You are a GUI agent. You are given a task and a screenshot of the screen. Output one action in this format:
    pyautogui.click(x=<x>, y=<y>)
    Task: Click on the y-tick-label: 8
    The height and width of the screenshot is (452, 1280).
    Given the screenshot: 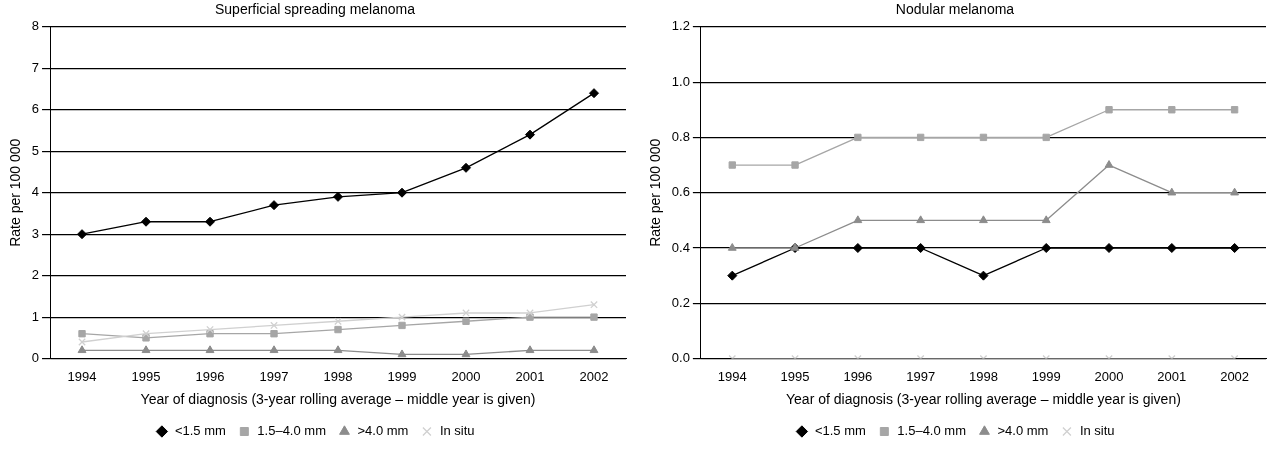 What is the action you would take?
    pyautogui.click(x=35, y=26)
    